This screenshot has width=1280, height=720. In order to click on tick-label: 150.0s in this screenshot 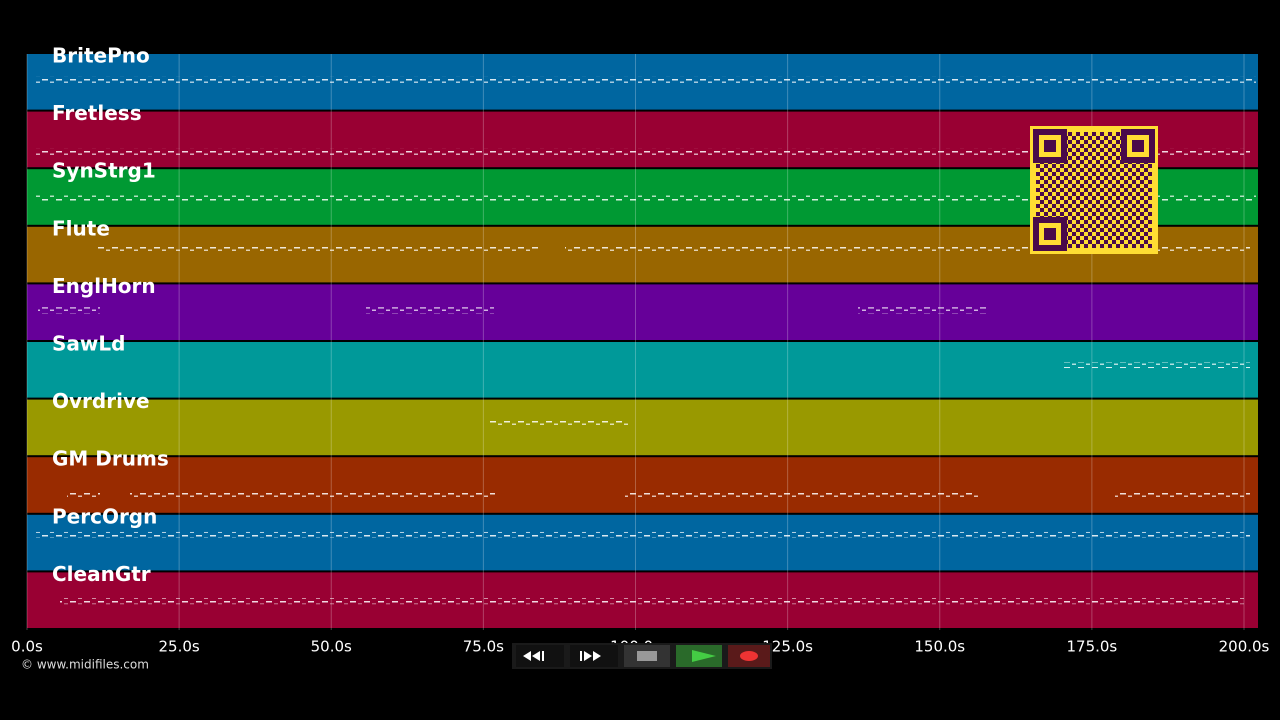, I will do `click(939, 647)`.